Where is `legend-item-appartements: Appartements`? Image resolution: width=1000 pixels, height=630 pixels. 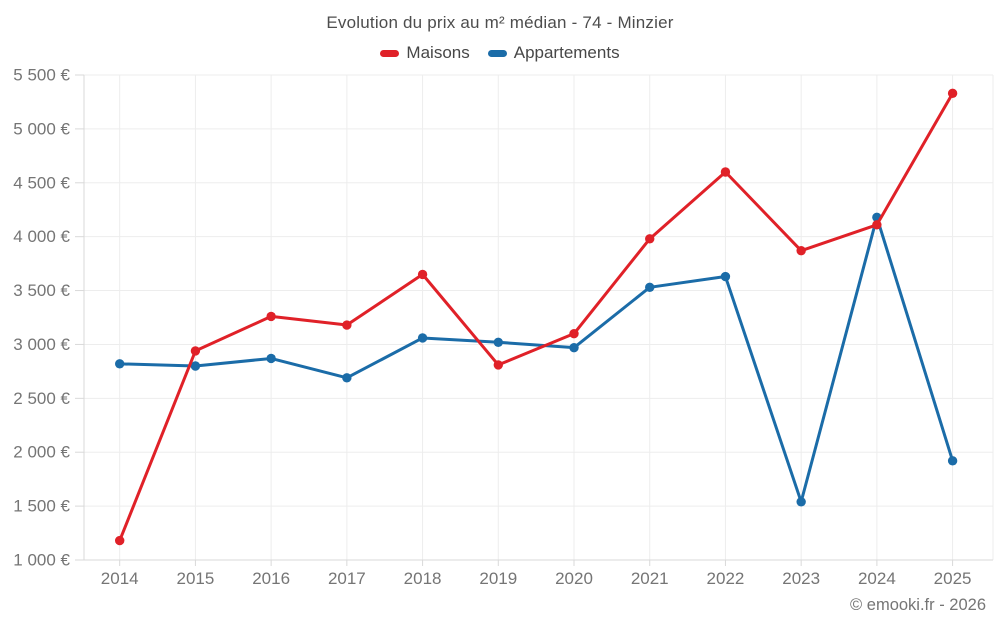 legend-item-appartements: Appartements is located at coordinates (553, 53).